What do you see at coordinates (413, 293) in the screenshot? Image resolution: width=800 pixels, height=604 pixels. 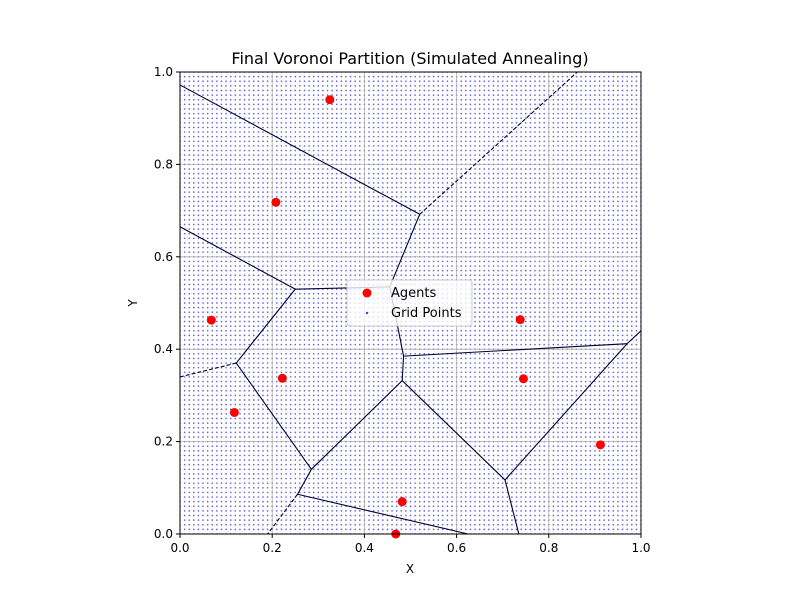 I see `legend-agents-label: Agents` at bounding box center [413, 293].